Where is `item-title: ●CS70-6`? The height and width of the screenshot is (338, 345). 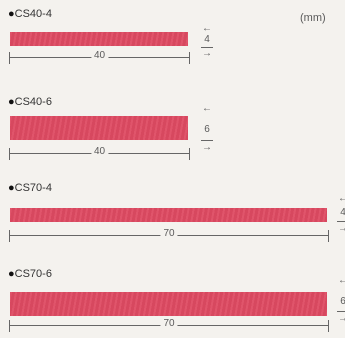
item-title: ●CS70-6 is located at coordinates (30, 274).